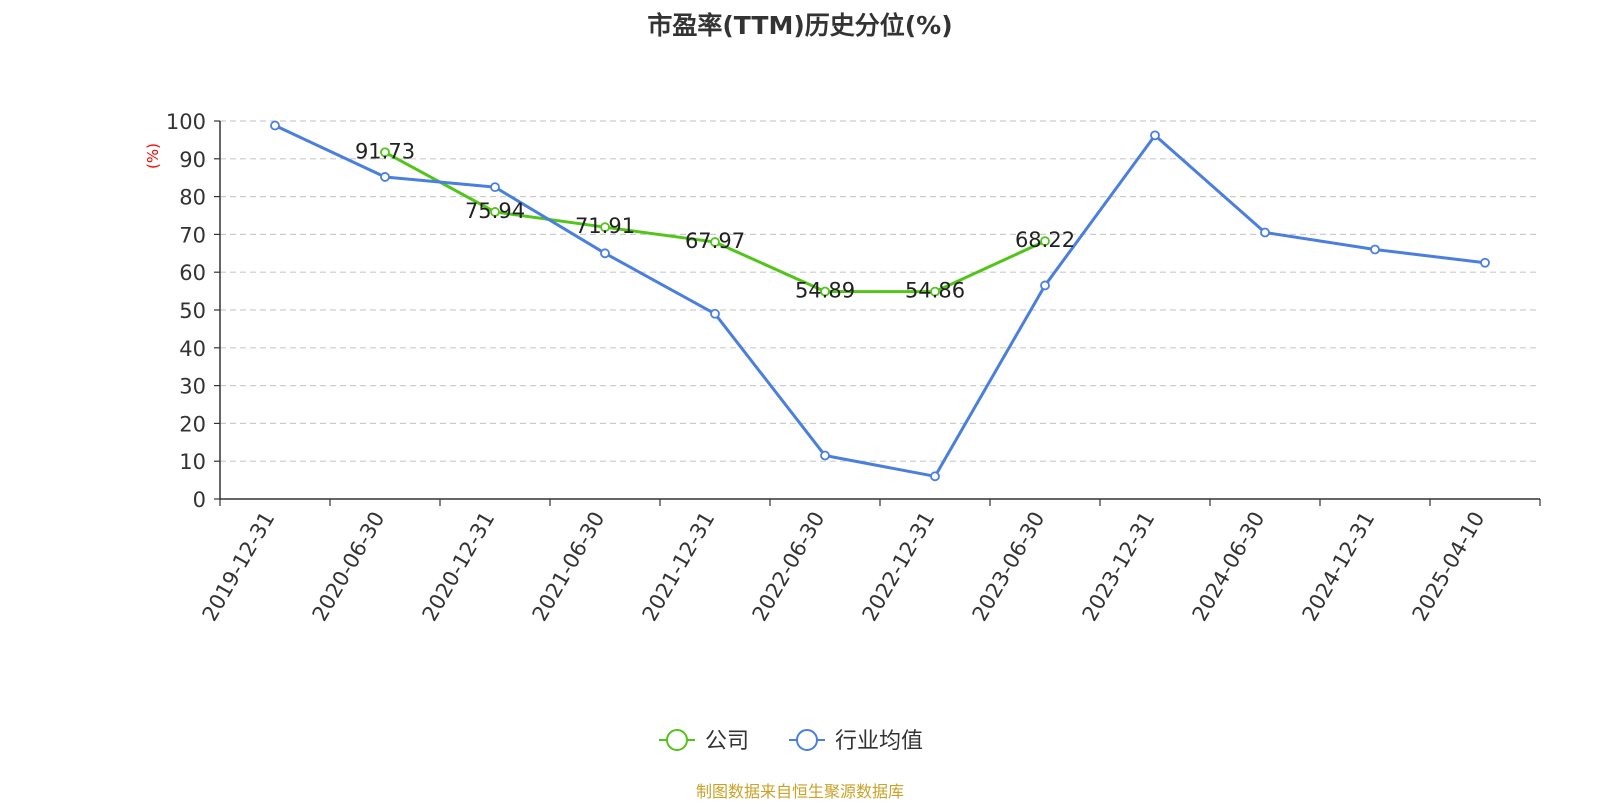  Describe the element at coordinates (192, 311) in the screenshot. I see `y-tick-label: 50` at that location.